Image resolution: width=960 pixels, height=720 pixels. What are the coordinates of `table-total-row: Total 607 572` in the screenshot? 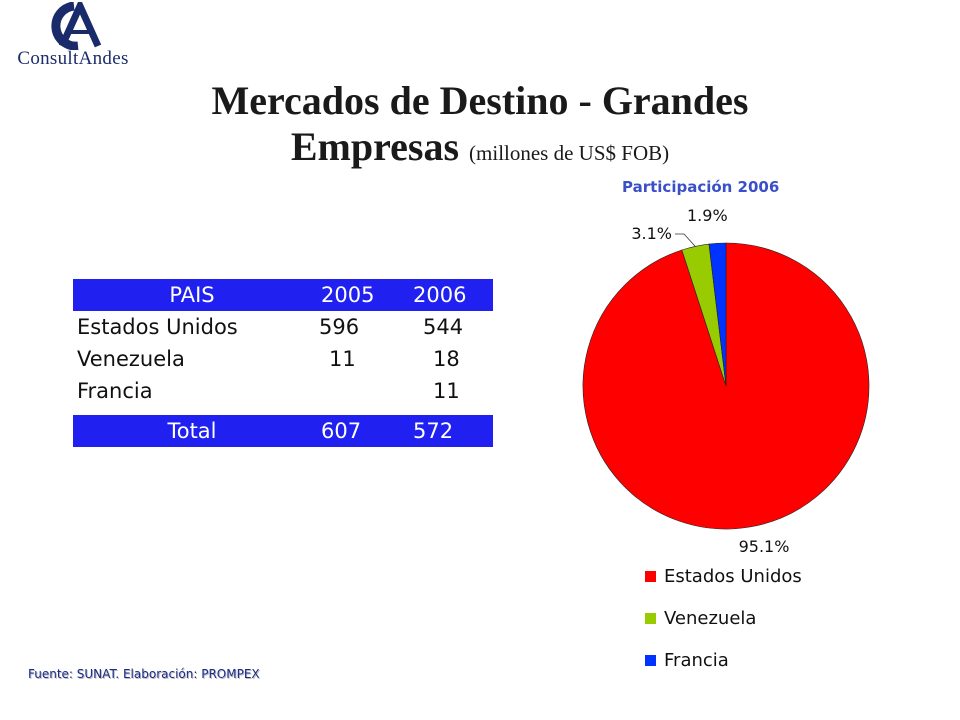 It's located at (283, 431).